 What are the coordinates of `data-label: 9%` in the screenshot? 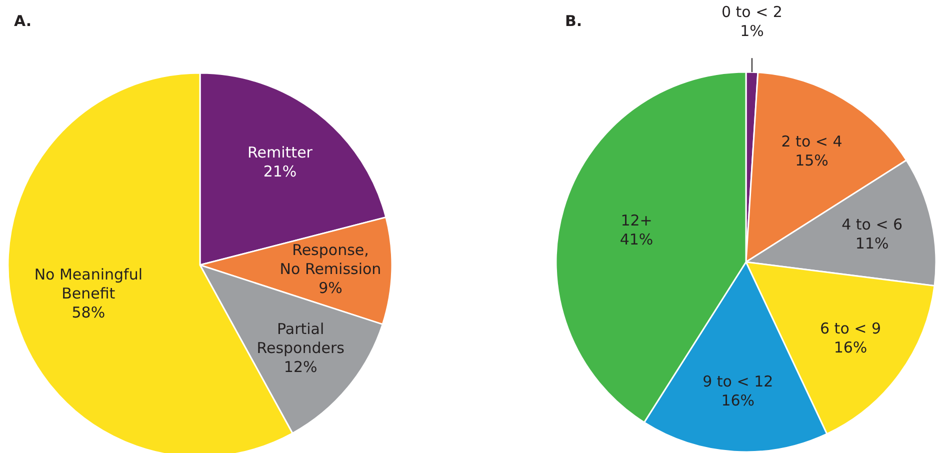 It's located at (330, 288).